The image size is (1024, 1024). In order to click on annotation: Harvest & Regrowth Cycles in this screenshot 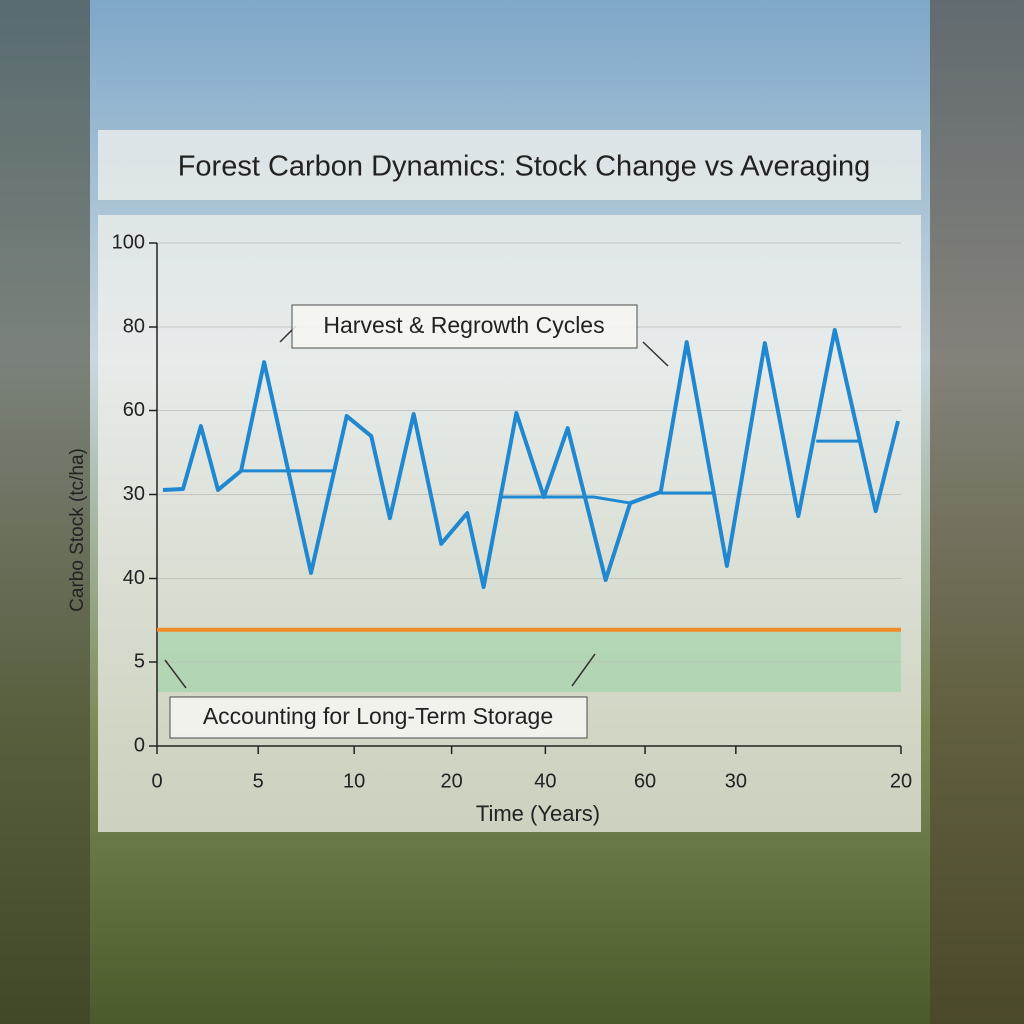, I will do `click(463, 325)`.